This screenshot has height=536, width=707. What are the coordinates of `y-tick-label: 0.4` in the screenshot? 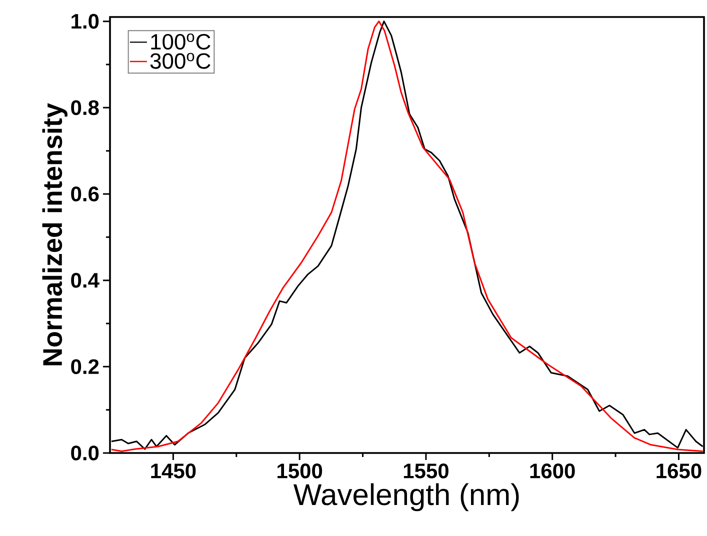 It's located at (85, 280).